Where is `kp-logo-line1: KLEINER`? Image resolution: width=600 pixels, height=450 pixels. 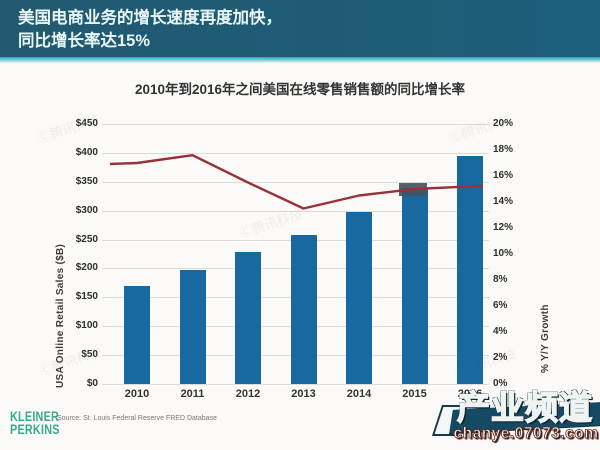 kp-logo-line1: KLEINER is located at coordinates (35, 416).